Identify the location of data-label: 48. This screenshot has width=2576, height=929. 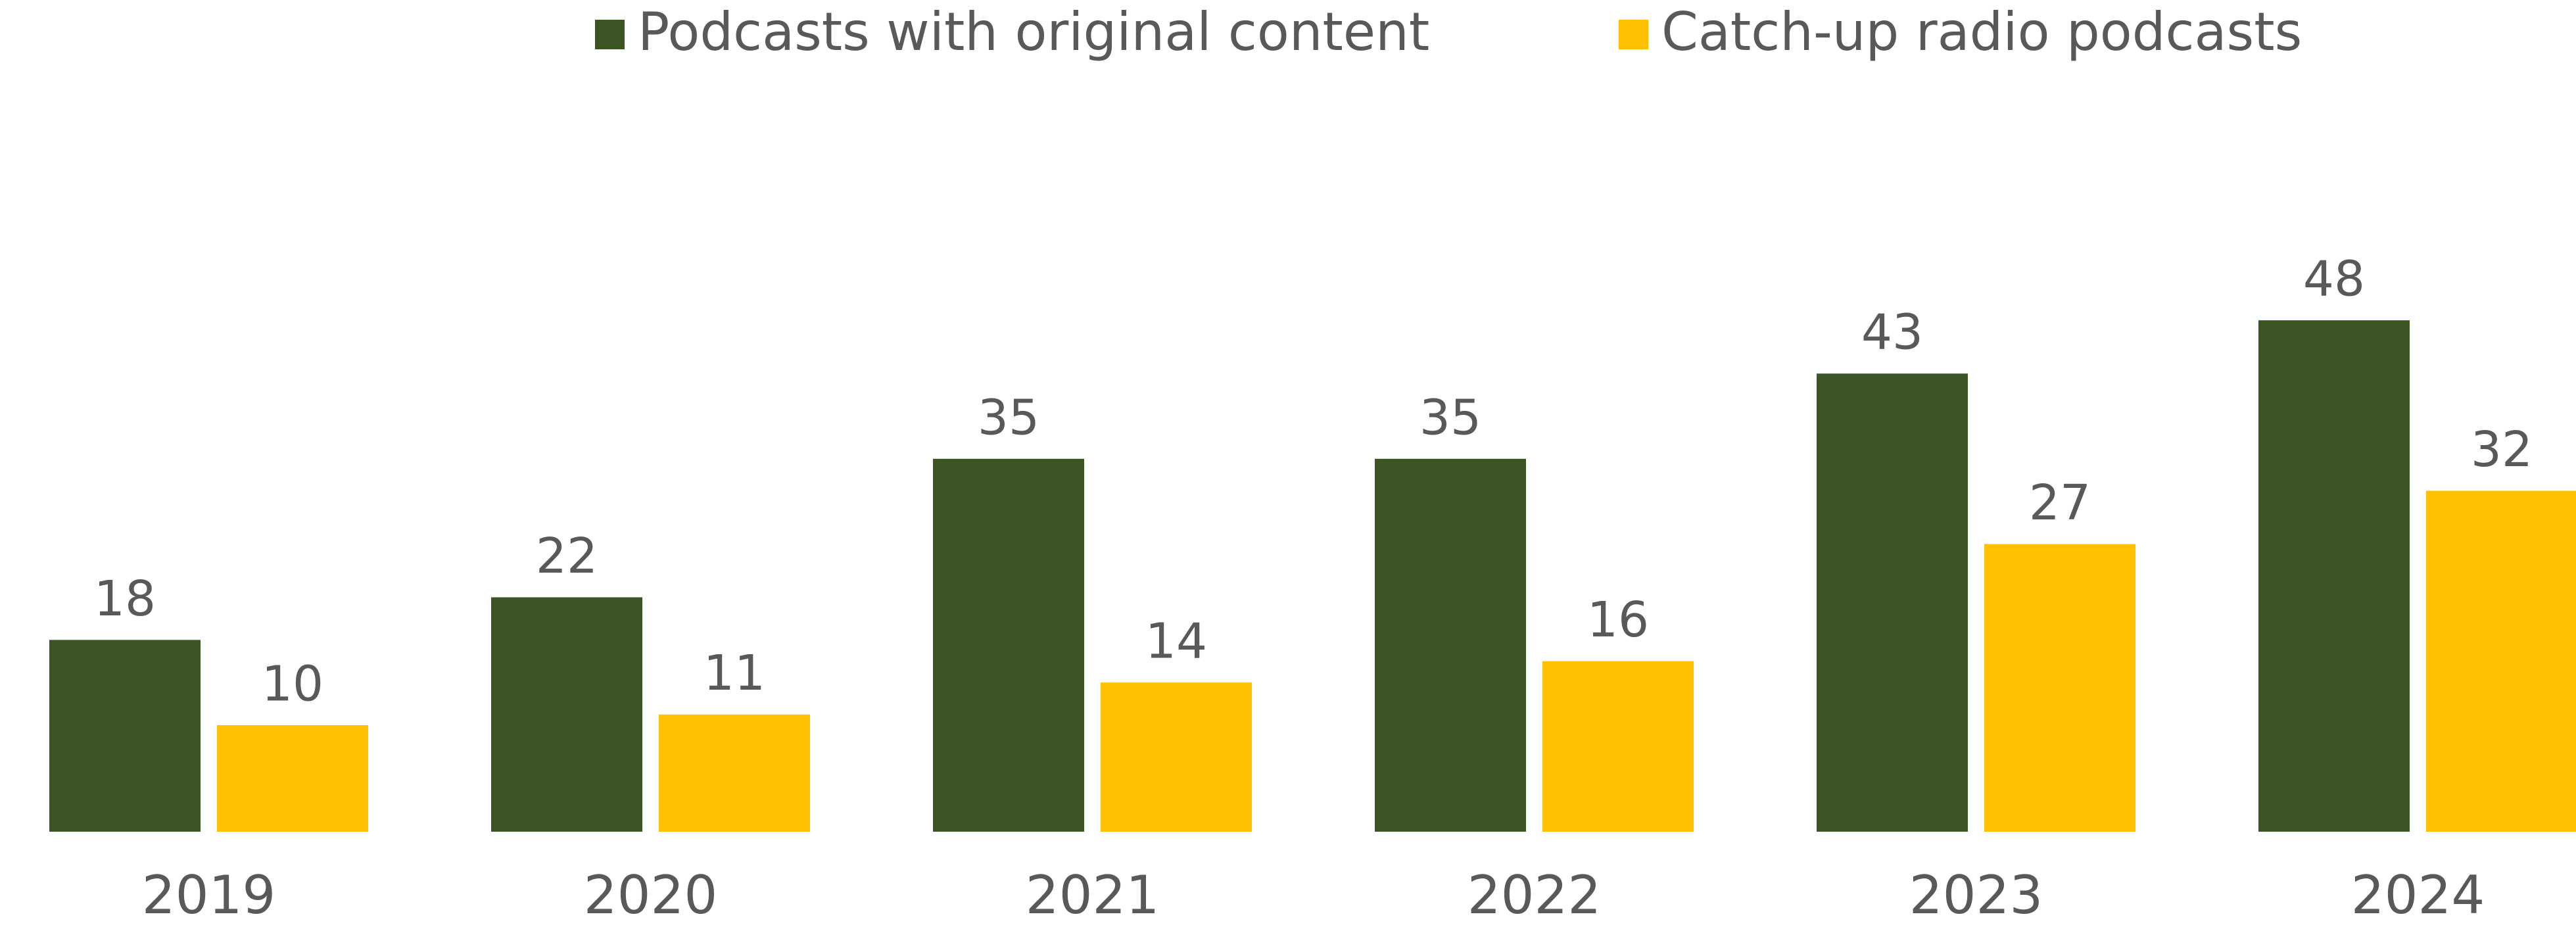
(2334, 279).